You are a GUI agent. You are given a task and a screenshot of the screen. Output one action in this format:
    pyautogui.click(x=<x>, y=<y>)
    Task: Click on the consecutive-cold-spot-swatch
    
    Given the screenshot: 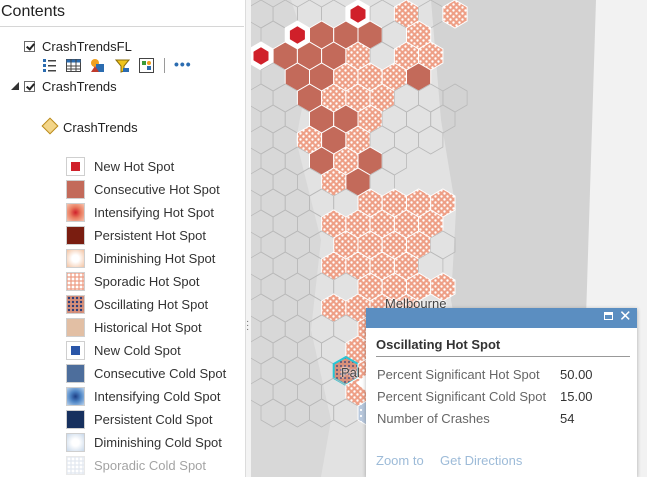 What is the action you would take?
    pyautogui.click(x=75, y=373)
    